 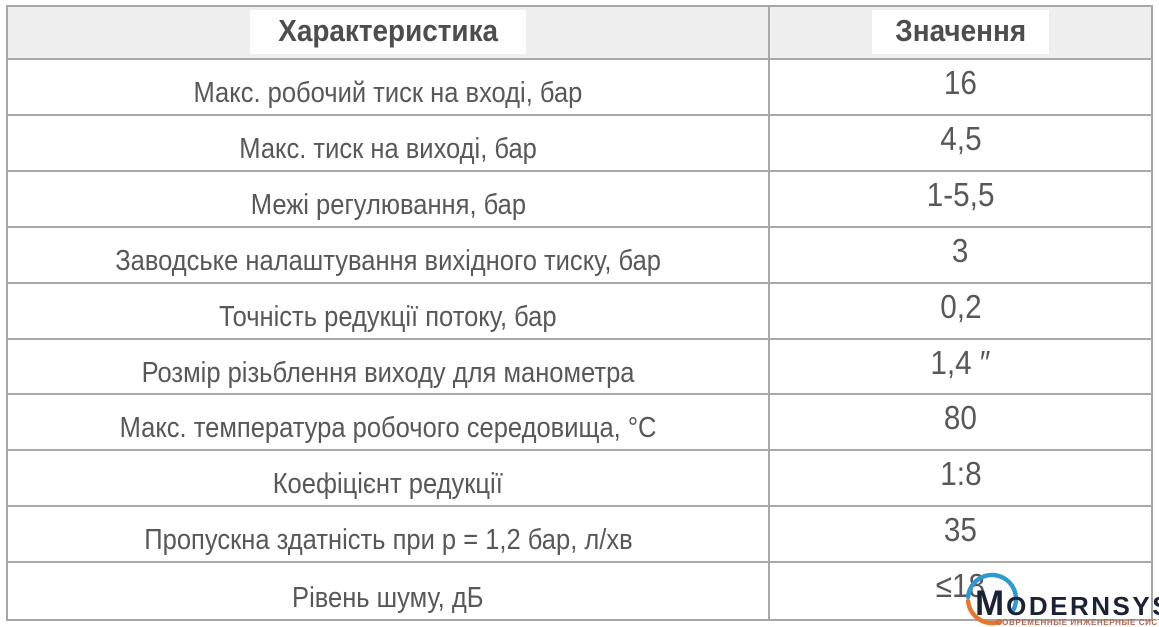 I want to click on row-value: 1-5,5, so click(x=960, y=194).